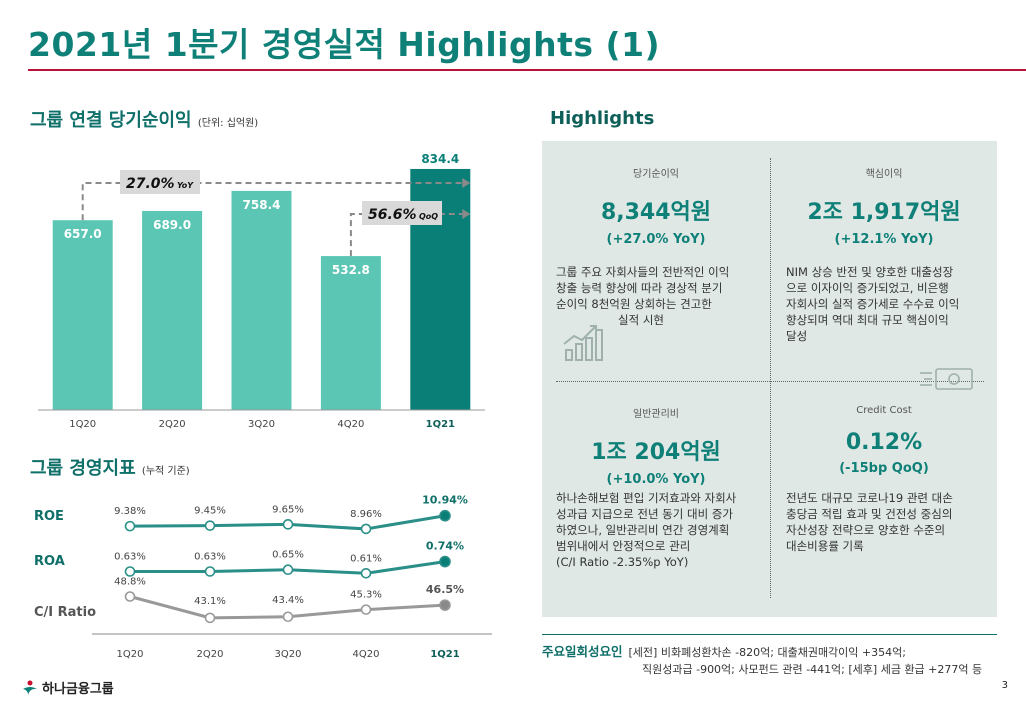 The image size is (1026, 702). What do you see at coordinates (656, 206) in the screenshot?
I see `highlight-net-income: 당기순이익 8,344억원 (+27.0% YoY)` at bounding box center [656, 206].